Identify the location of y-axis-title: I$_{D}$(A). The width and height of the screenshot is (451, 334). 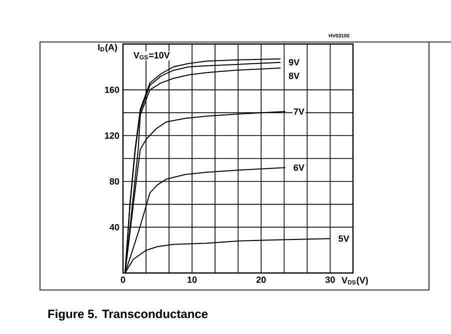
(108, 48).